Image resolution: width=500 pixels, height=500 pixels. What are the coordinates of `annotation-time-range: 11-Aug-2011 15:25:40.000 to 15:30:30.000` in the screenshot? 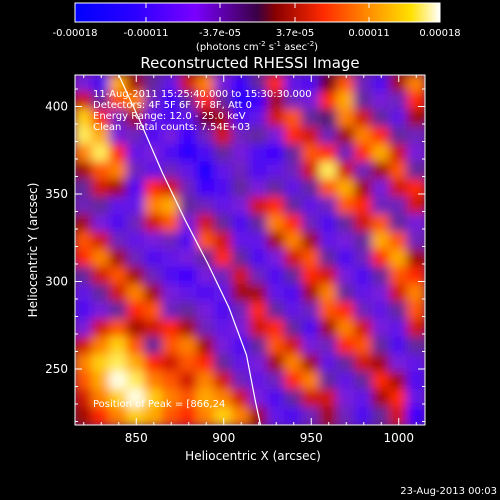 It's located at (202, 94).